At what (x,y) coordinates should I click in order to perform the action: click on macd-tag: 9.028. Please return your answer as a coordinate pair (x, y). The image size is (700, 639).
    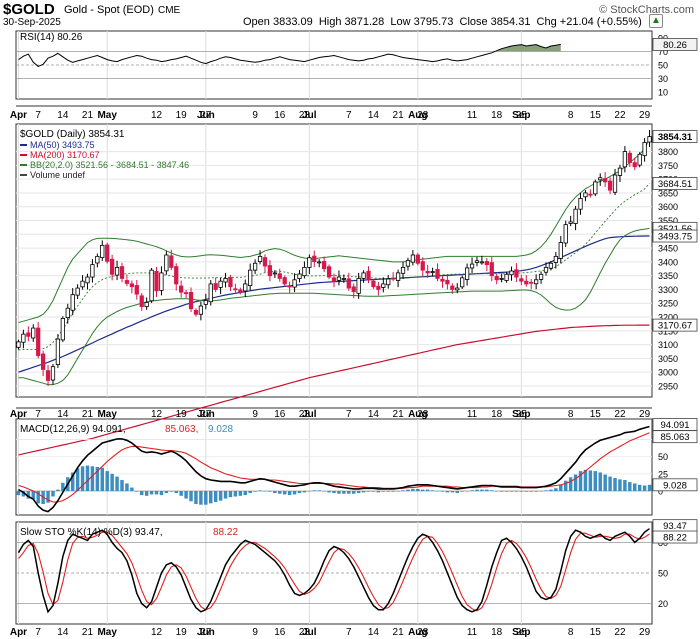
    Looking at the image, I should click on (675, 485).